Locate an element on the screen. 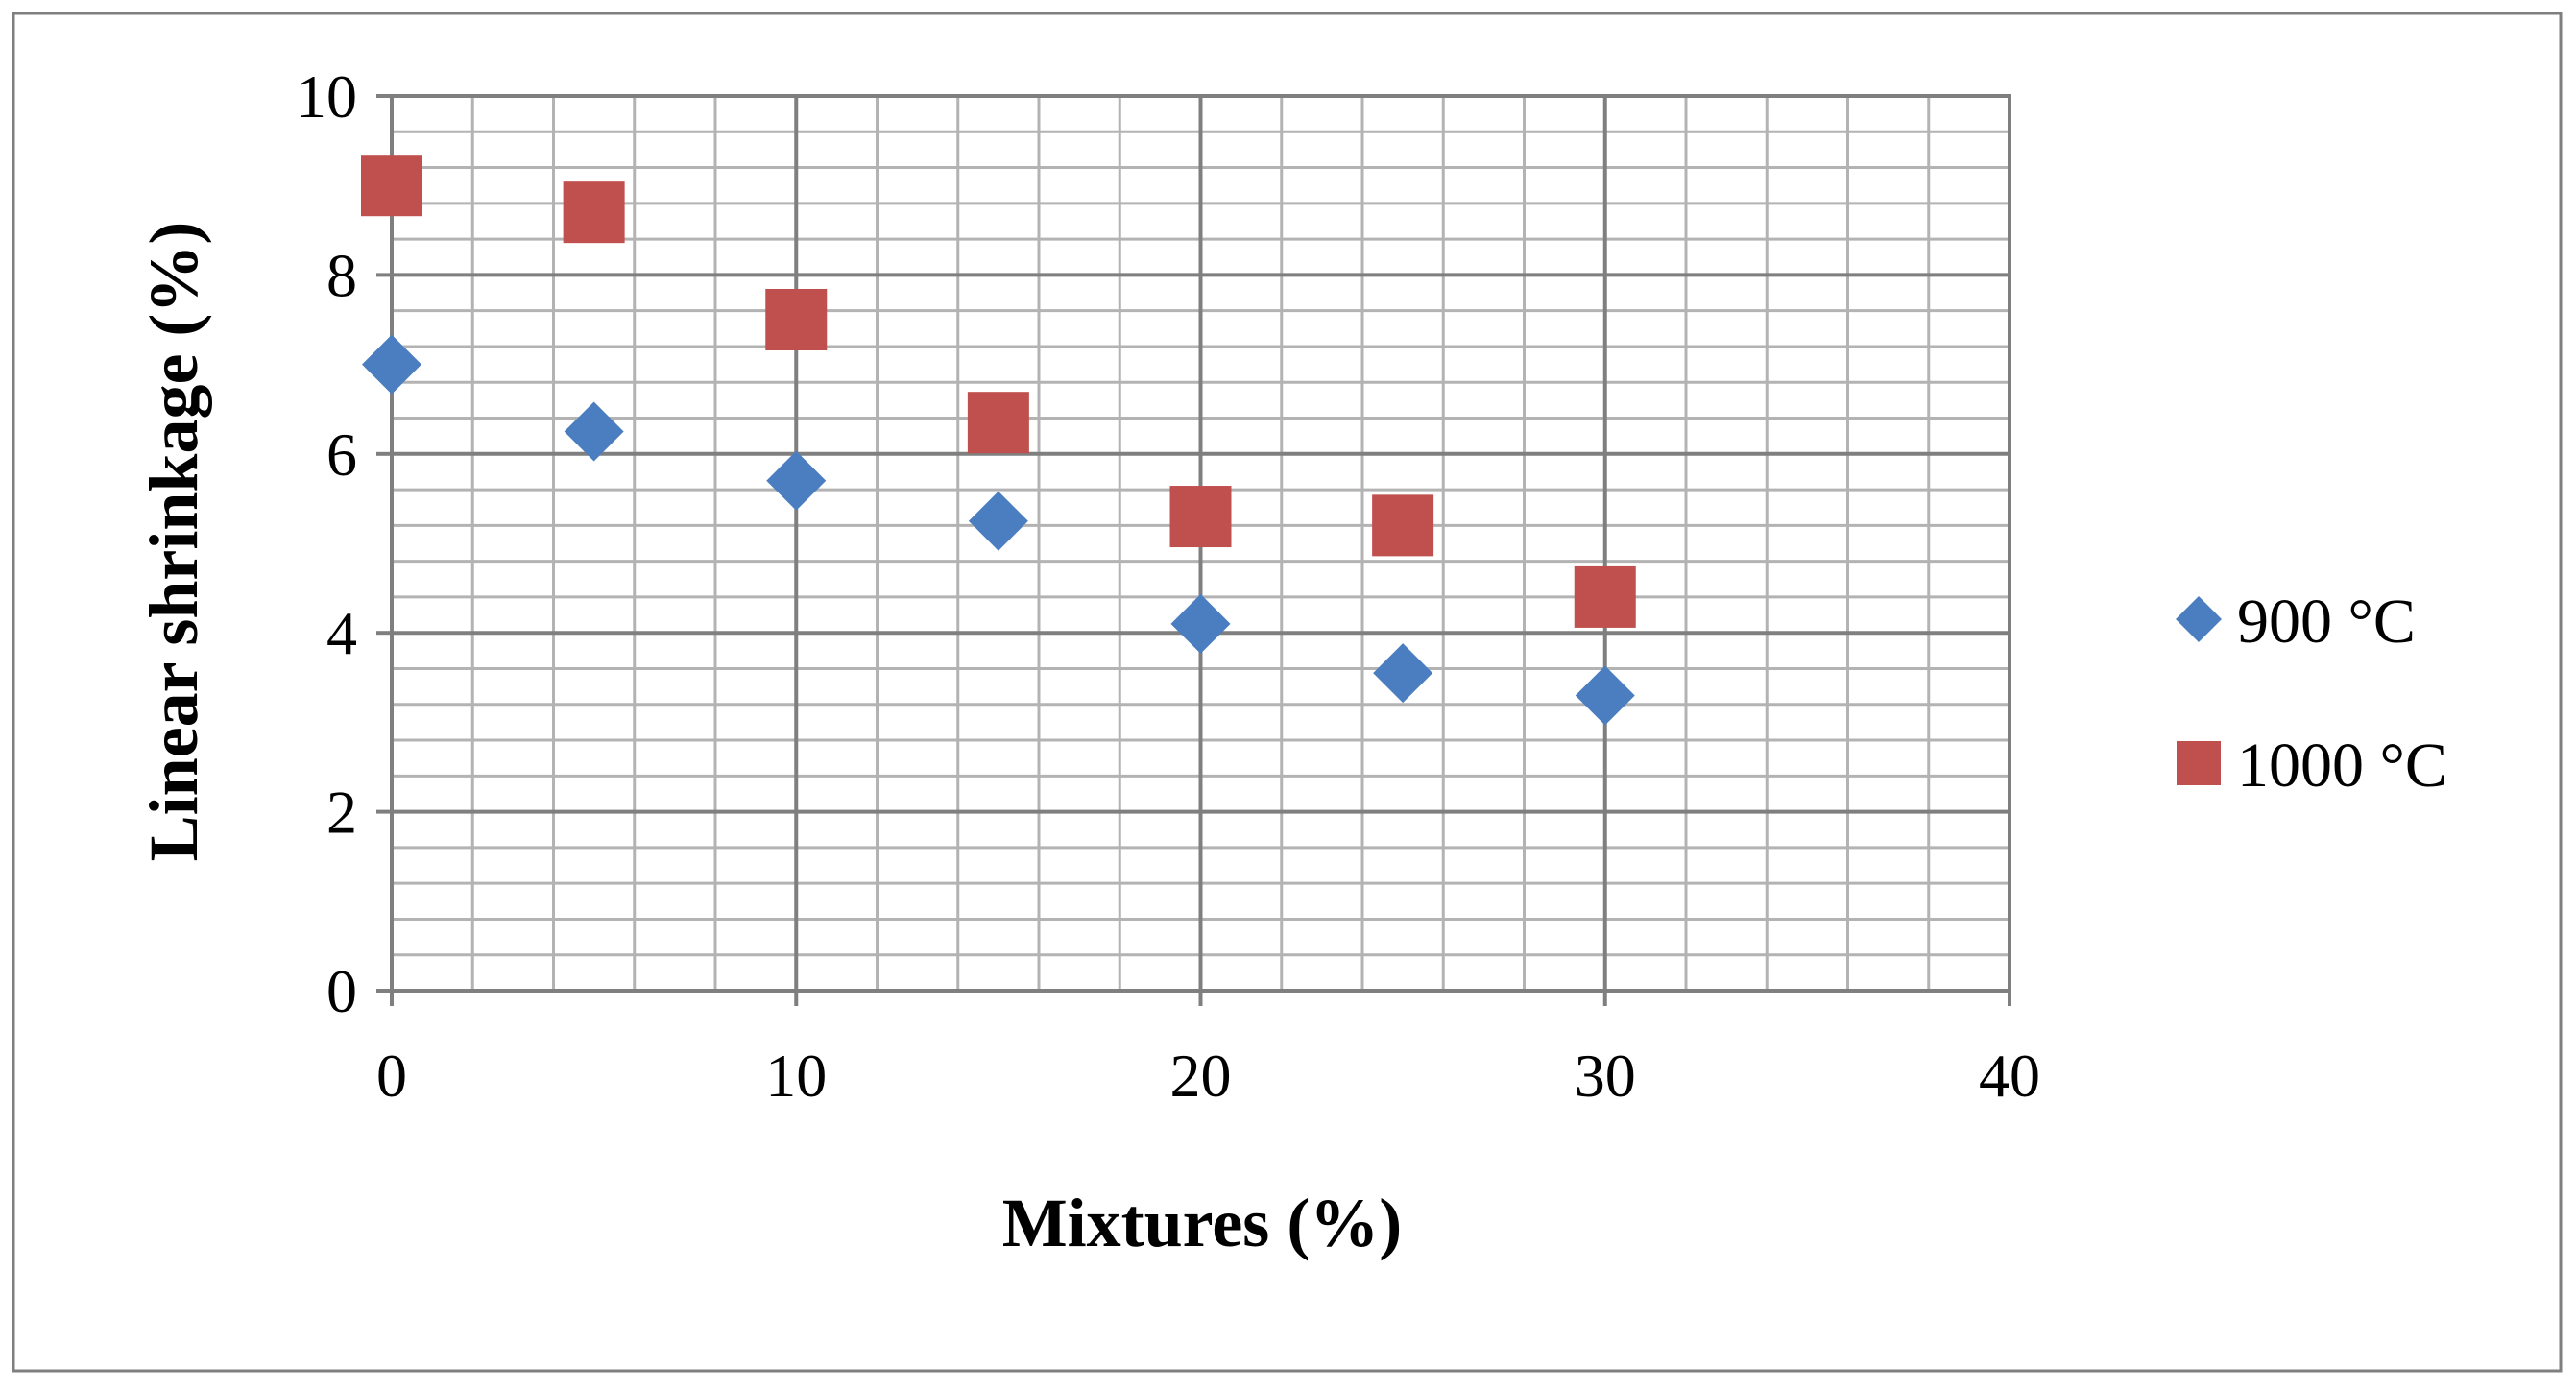 This screenshot has height=1391, width=2576. y-tick-label: 2 is located at coordinates (341, 813).